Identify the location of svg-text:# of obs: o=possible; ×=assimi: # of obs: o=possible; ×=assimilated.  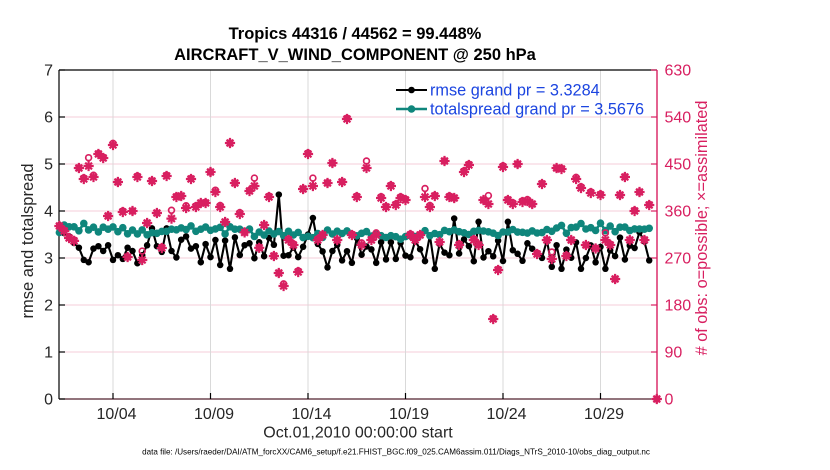
(702, 228).